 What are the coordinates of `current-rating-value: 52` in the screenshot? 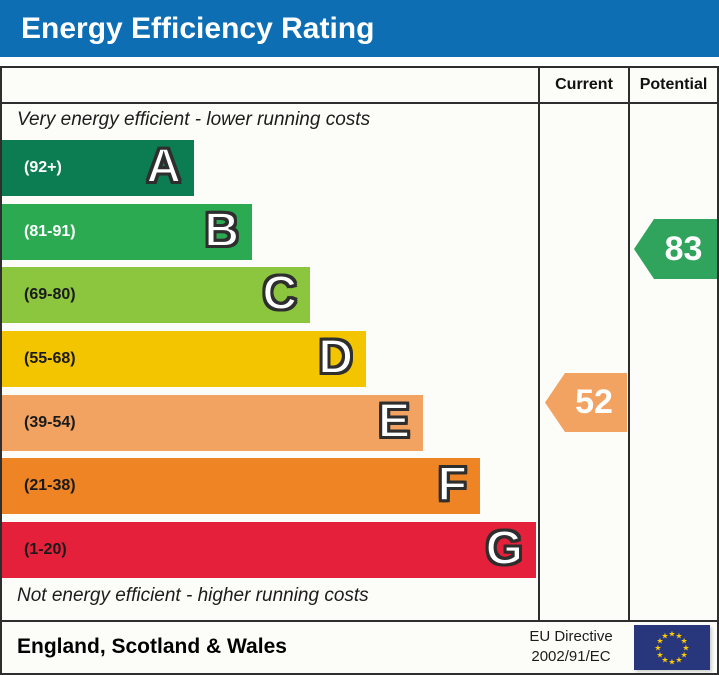 It's located at (594, 402).